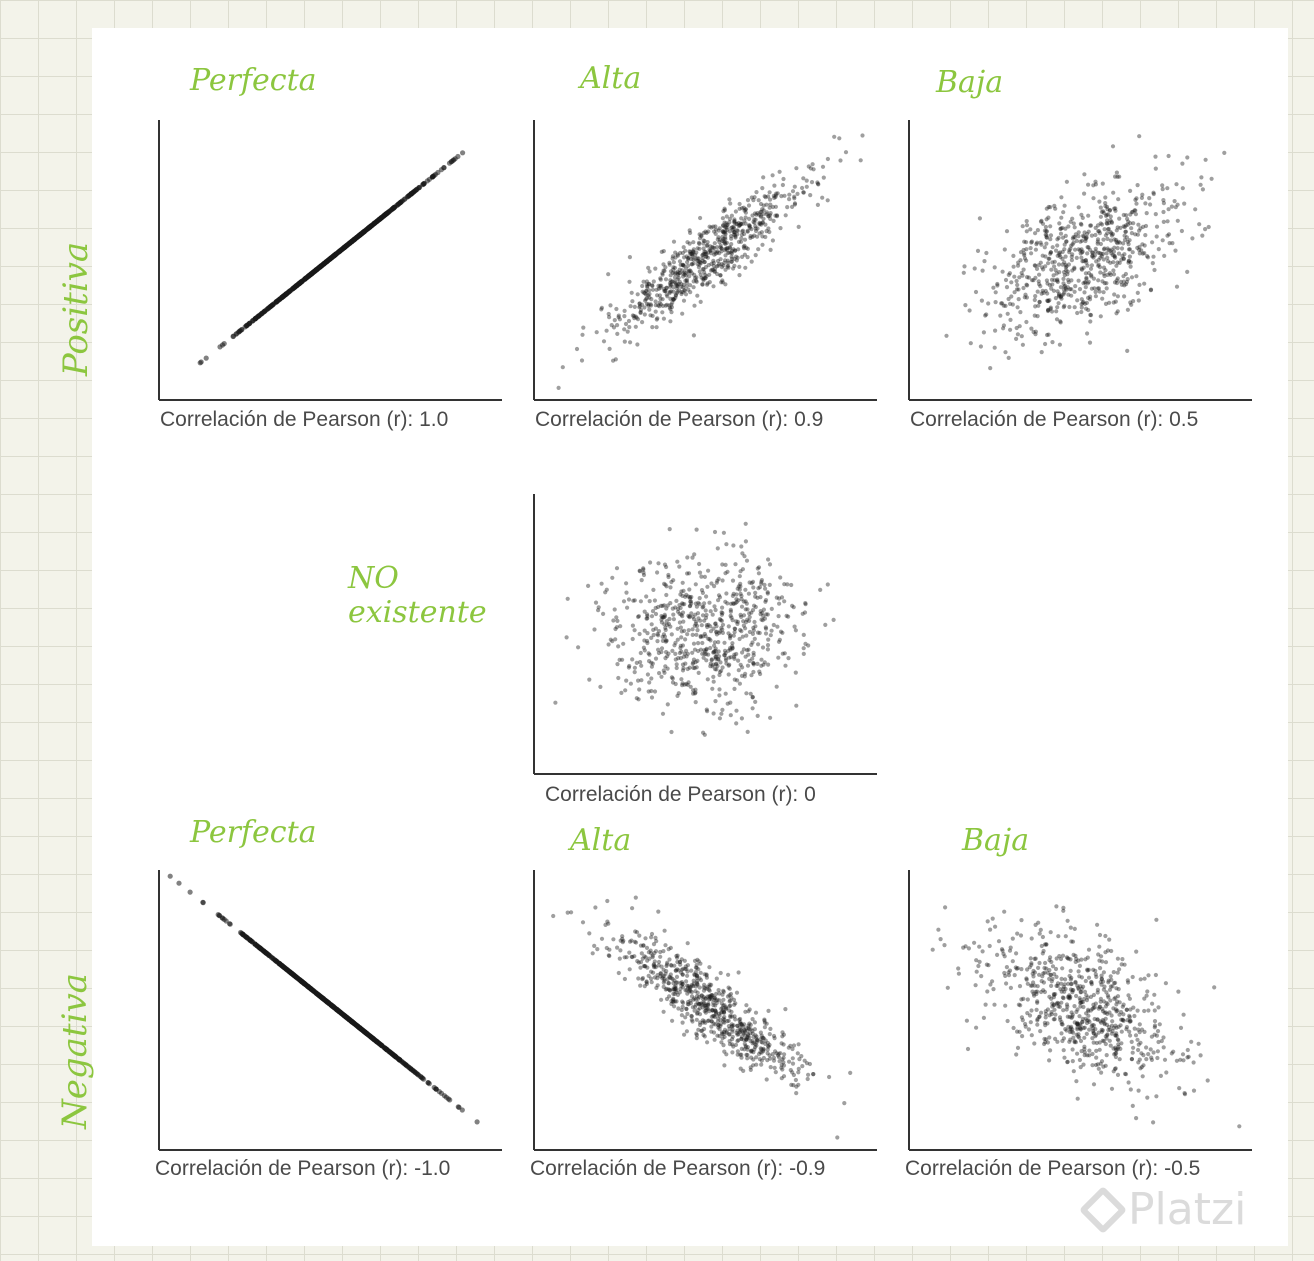 Image resolution: width=1314 pixels, height=1261 pixels. Describe the element at coordinates (702, 1017) in the screenshot. I see `data-points` at that location.